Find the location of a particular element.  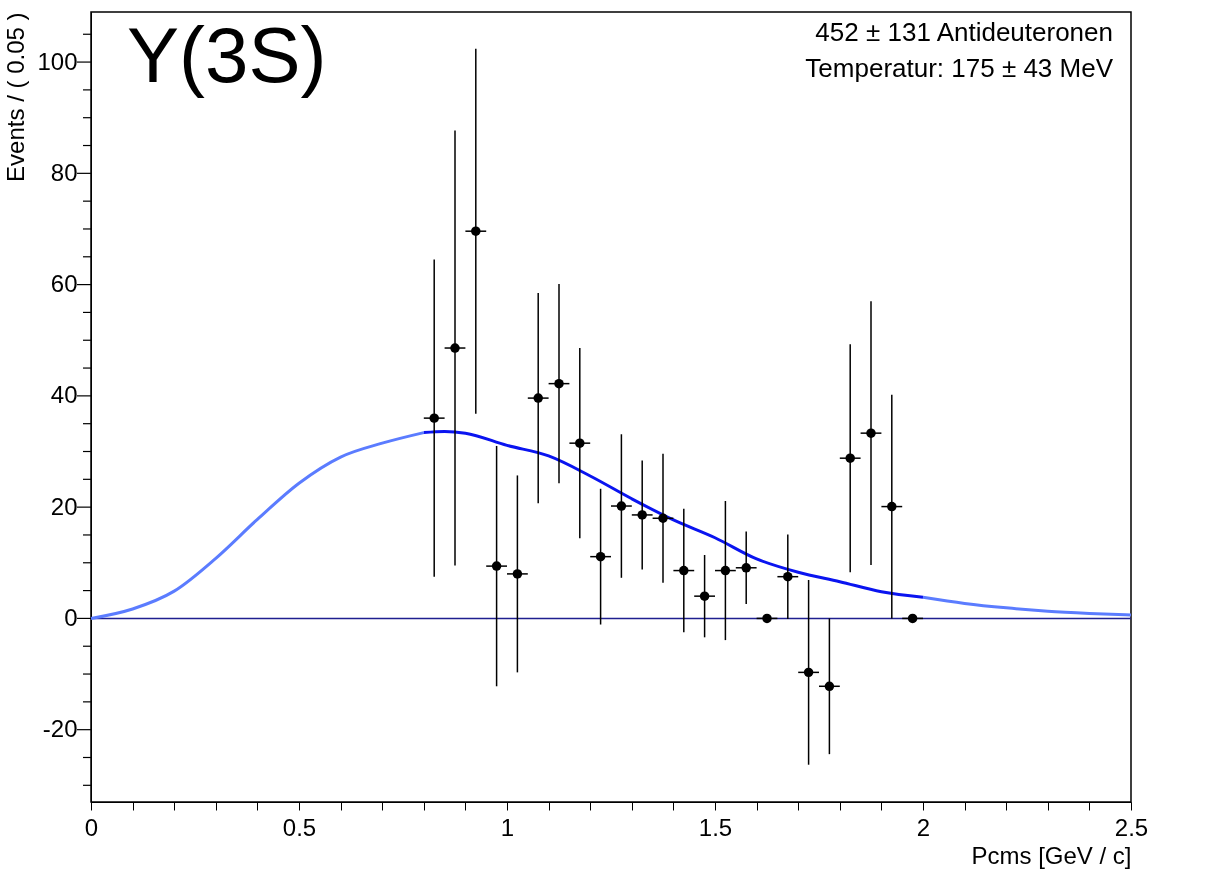

x-tick-label: 2.5 is located at coordinates (1131, 827).